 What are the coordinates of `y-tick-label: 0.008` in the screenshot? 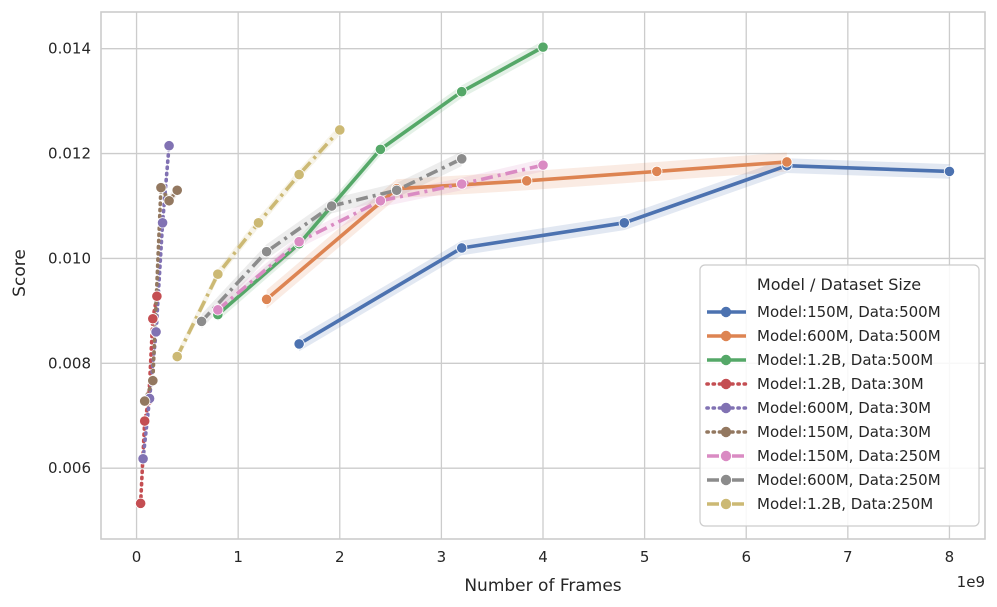 It's located at (69, 363).